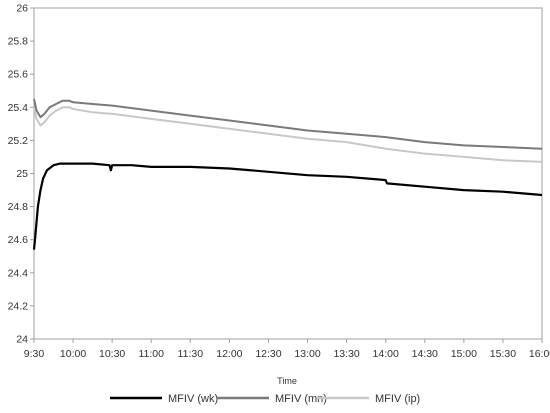 This screenshot has height=413, width=550. I want to click on y-tick-label: 24.8, so click(18, 207).